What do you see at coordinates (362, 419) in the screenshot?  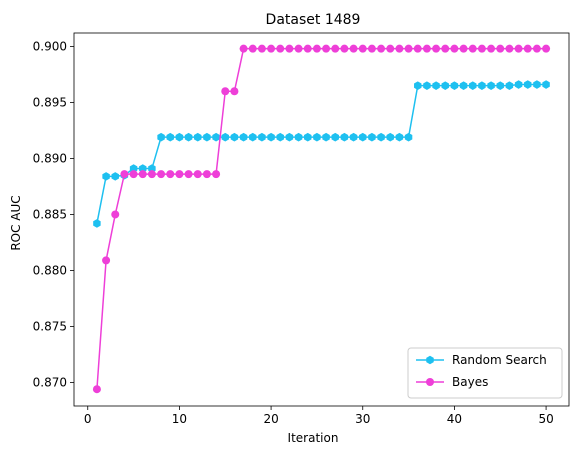 I see `x-tick-label: 30` at bounding box center [362, 419].